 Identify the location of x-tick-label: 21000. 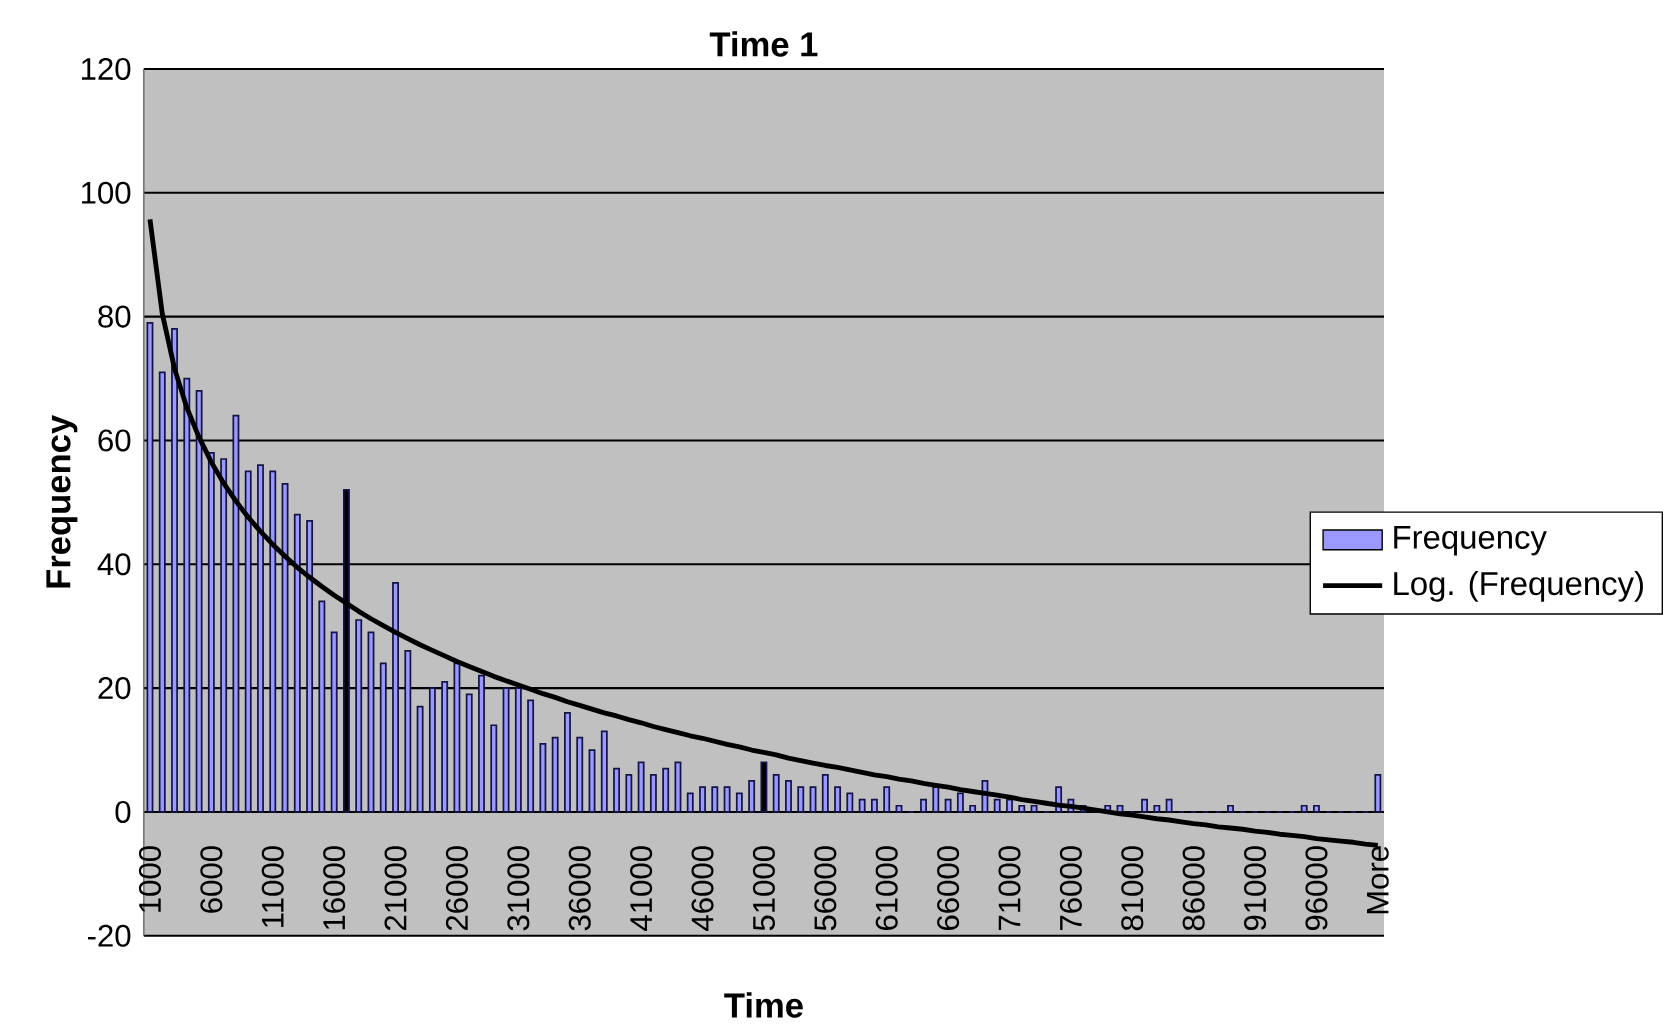
(395, 888).